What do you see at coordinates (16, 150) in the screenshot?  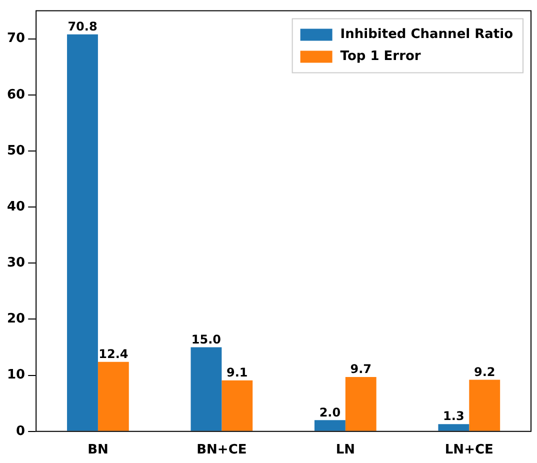 I see `y-tick-label: 50` at bounding box center [16, 150].